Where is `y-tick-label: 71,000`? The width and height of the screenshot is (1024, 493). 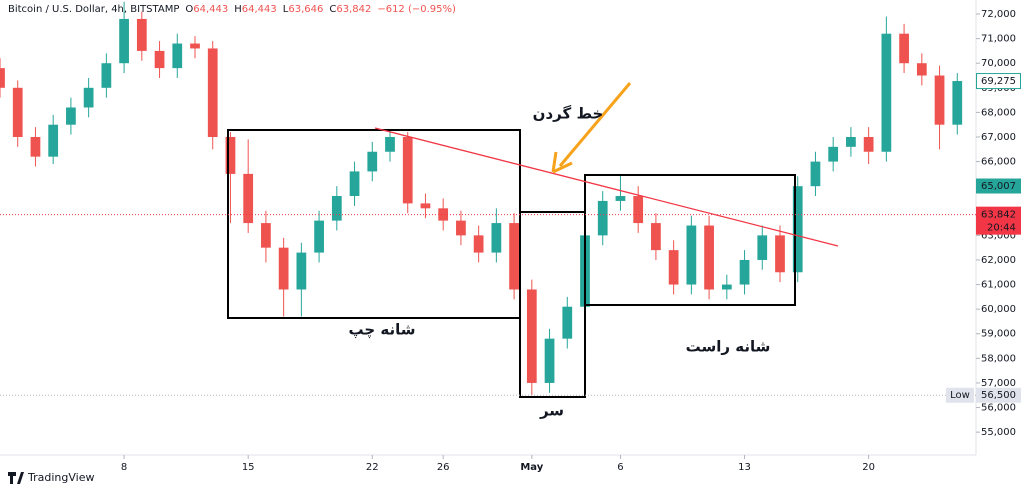 y-tick-label: 71,000 is located at coordinates (998, 39).